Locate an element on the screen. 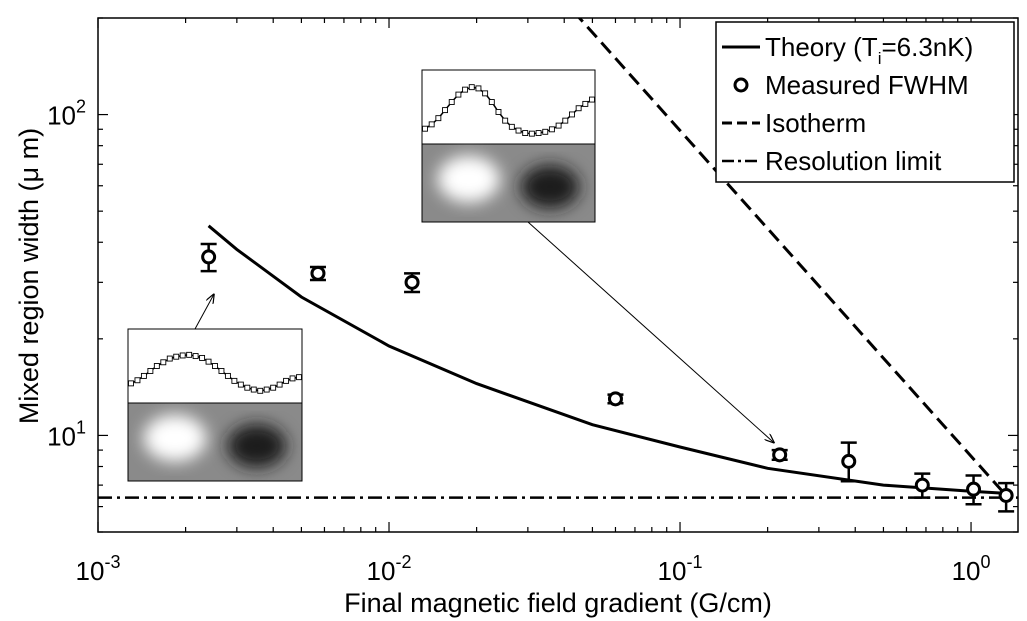  legend-resolution-label: Resolution limit is located at coordinates (853, 161).